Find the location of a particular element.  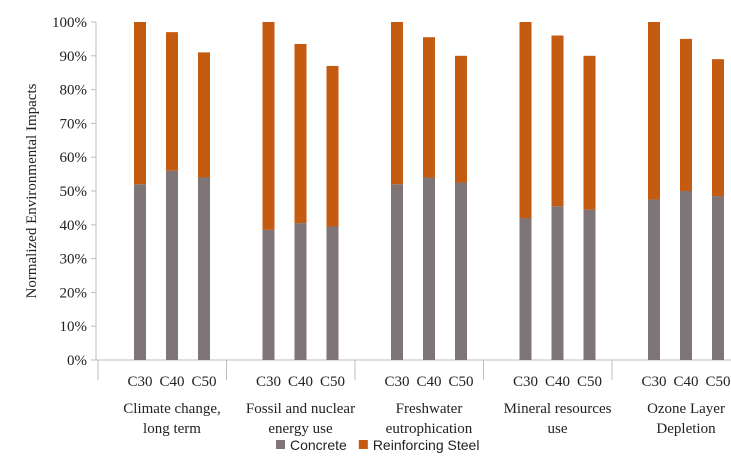

group-label: Climate change, is located at coordinates (171, 409).